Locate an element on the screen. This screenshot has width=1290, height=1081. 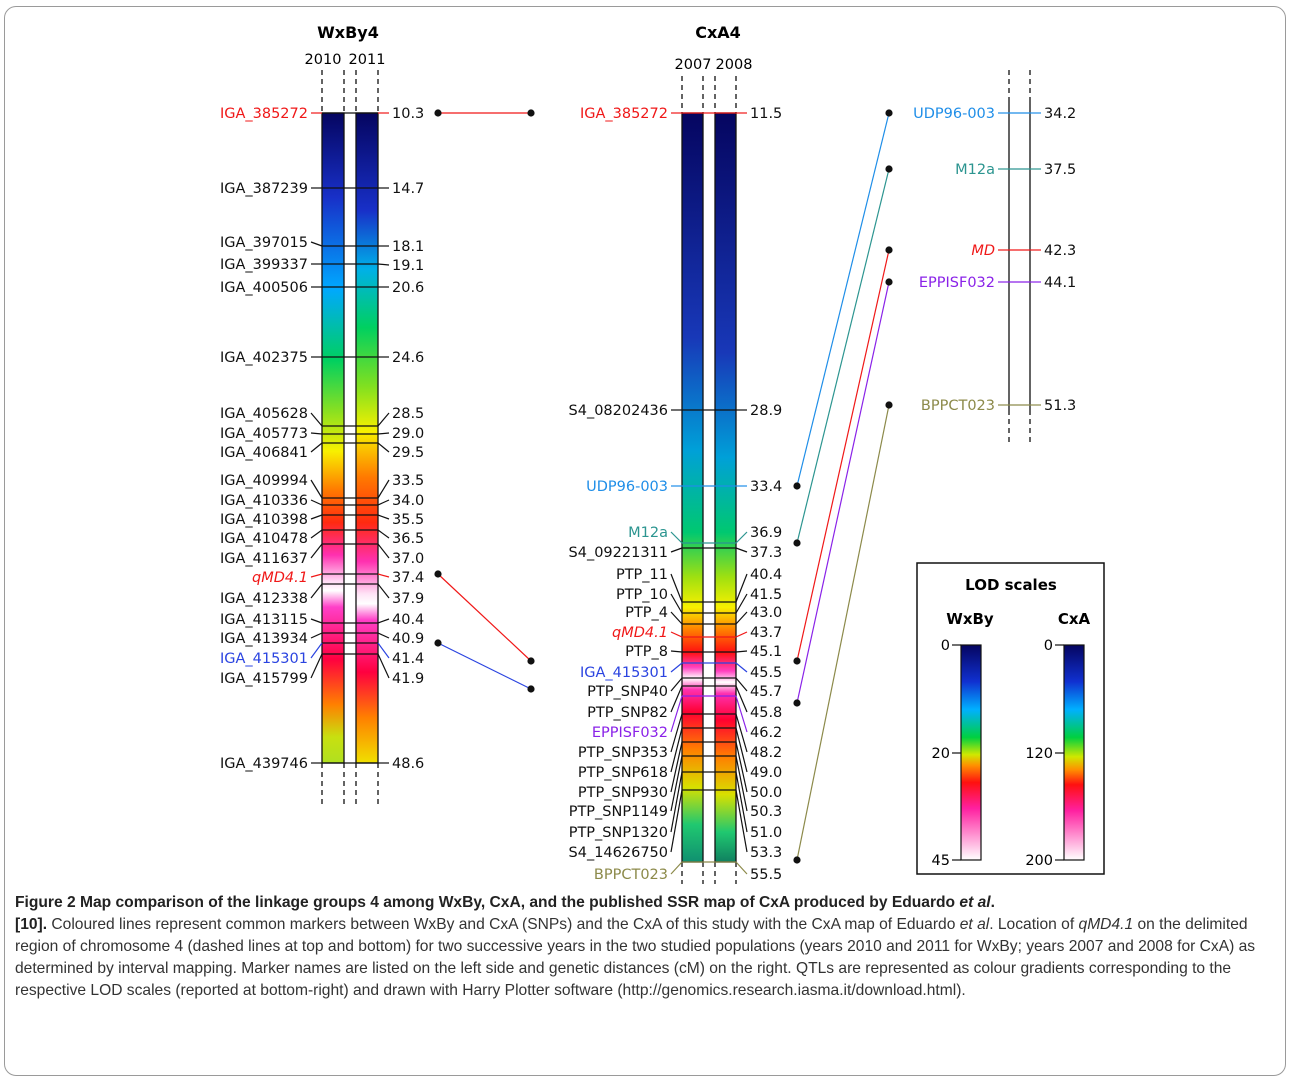
wxby4-marker-position: 20.6 is located at coordinates (408, 288).